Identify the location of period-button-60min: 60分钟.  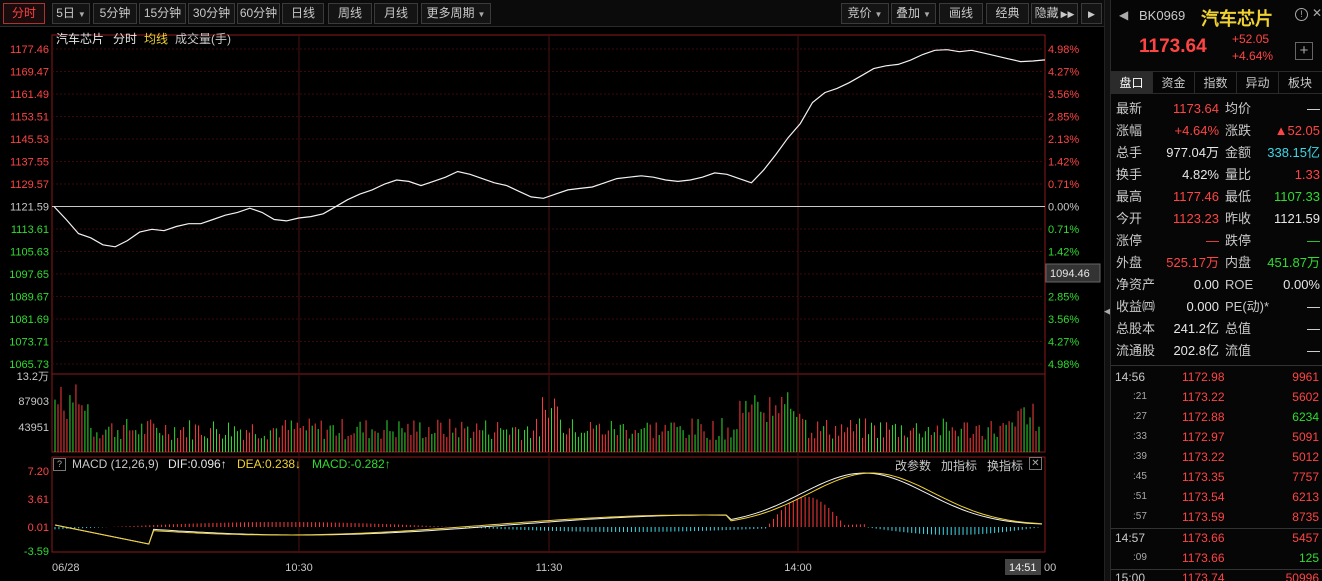
(258, 13).